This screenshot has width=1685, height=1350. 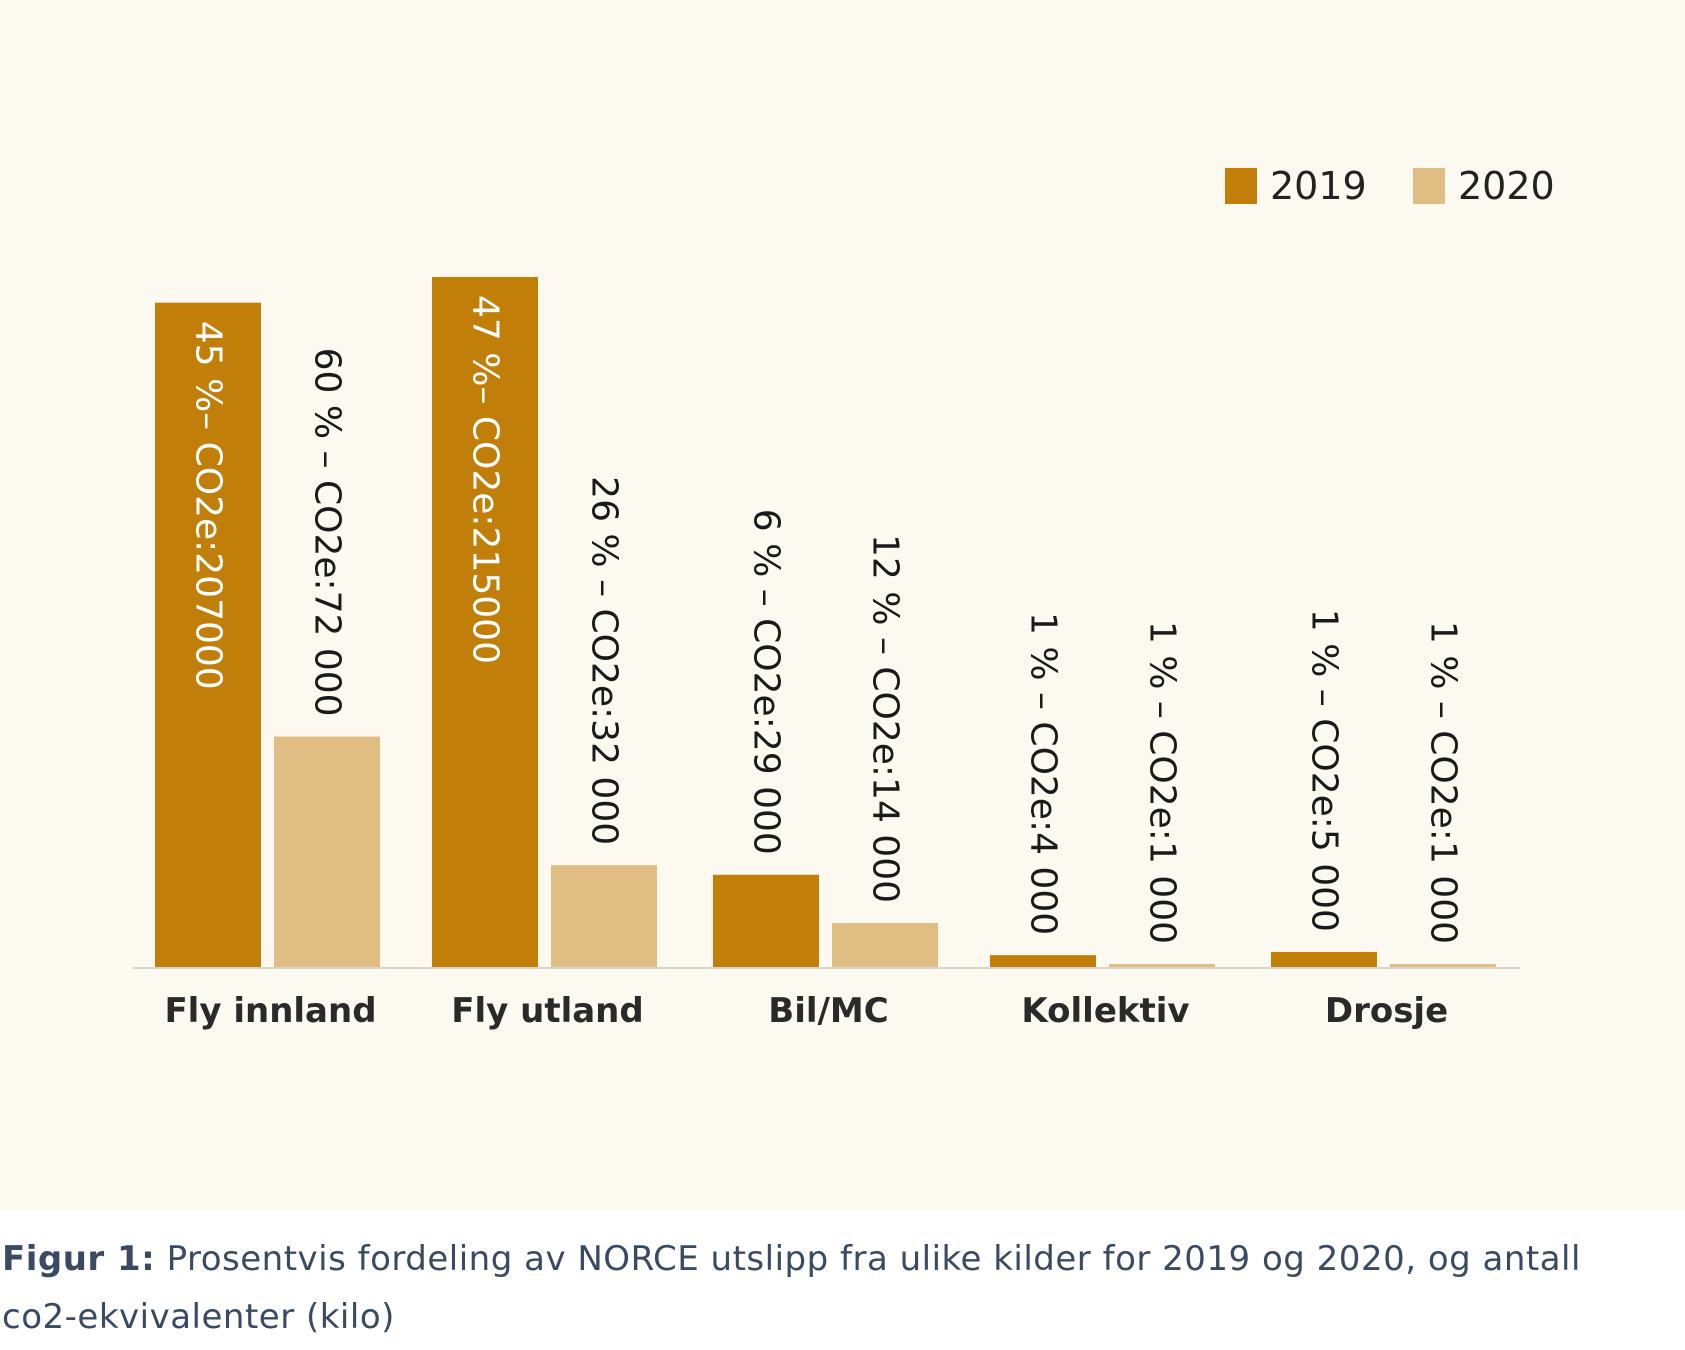 I want to click on bar-label-bil-mc-2020: 12 % – CO2e:14 000, so click(x=885, y=718).